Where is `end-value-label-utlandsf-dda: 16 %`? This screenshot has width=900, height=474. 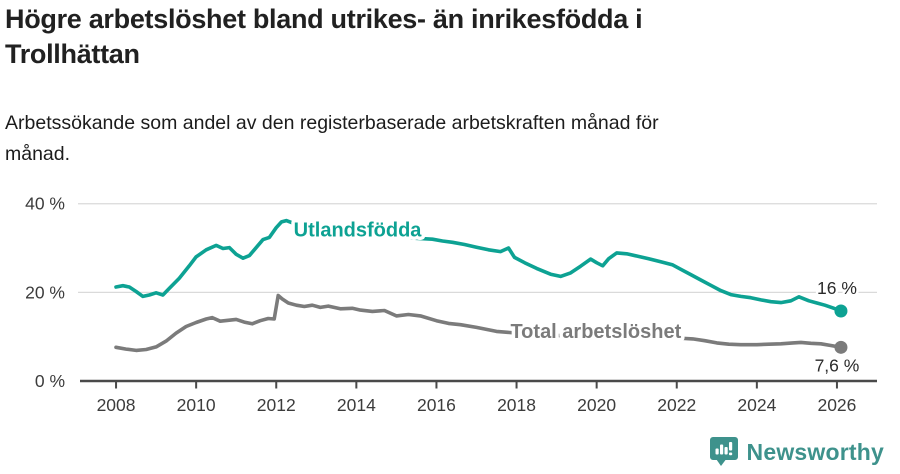 end-value-label-utlandsf-dda: 16 % is located at coordinates (837, 288).